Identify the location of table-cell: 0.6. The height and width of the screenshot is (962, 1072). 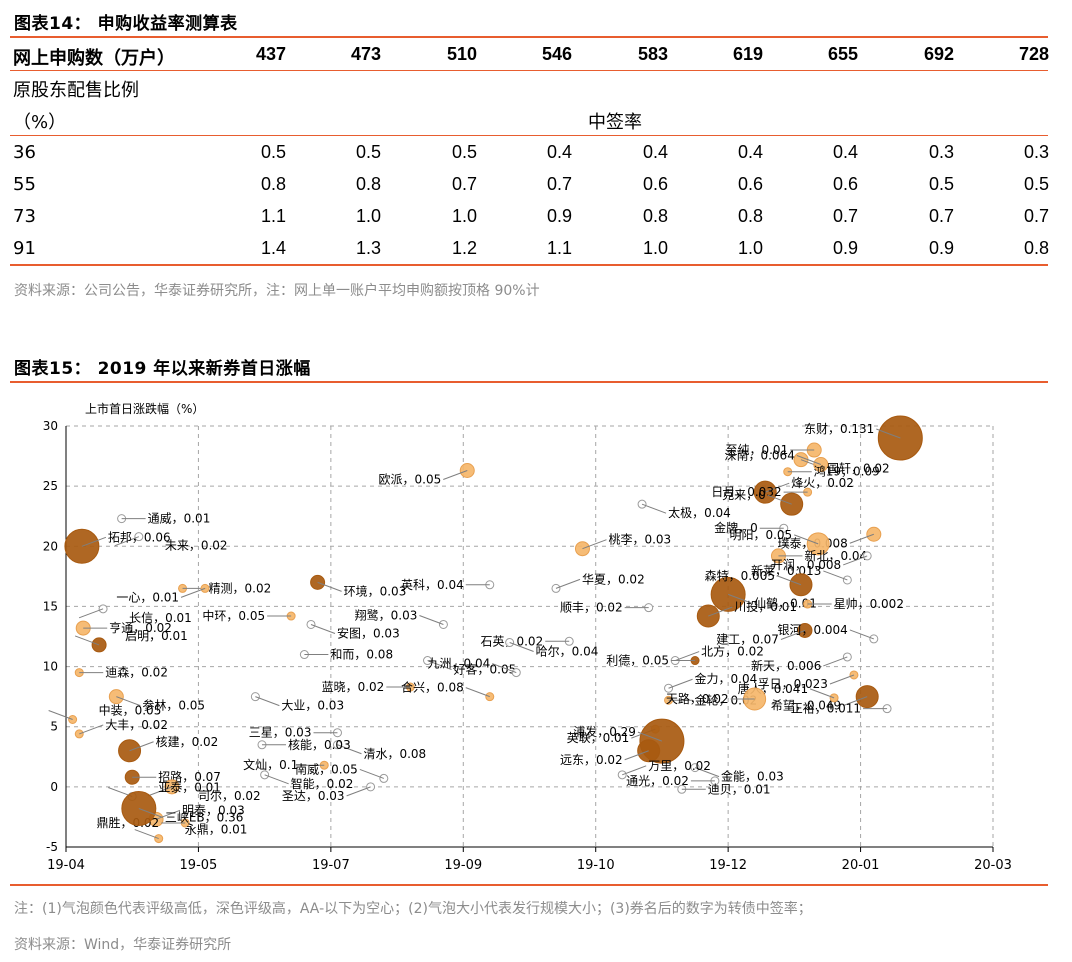
(655, 184).